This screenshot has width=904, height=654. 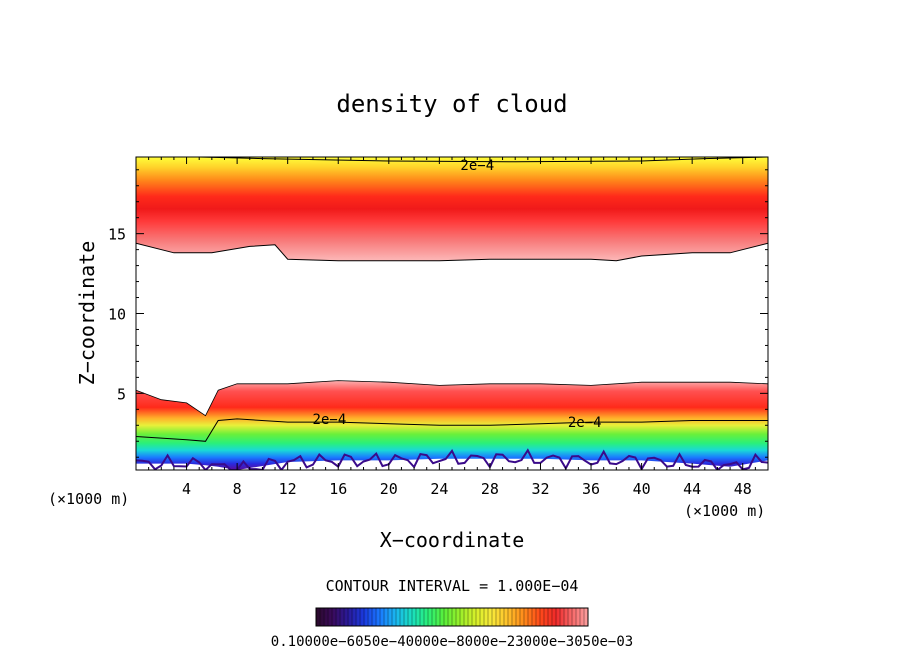 What do you see at coordinates (288, 489) in the screenshot?
I see `x-tick-label: 12` at bounding box center [288, 489].